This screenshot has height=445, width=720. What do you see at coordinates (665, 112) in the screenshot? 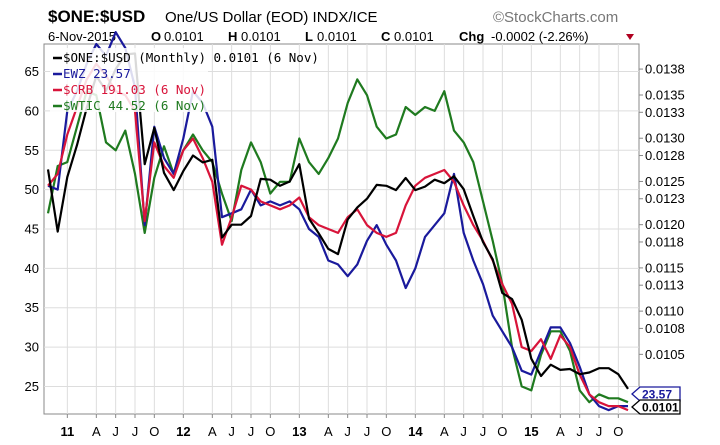
I see `right-tick-label: 0.0133` at bounding box center [665, 112].